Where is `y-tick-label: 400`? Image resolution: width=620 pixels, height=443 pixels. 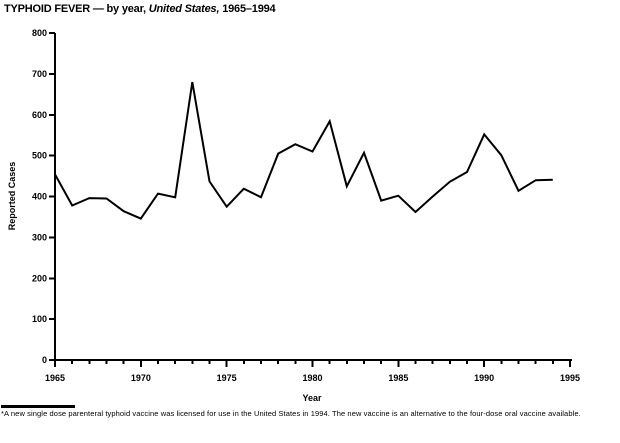
y-tick-label: 400 is located at coordinates (39, 197).